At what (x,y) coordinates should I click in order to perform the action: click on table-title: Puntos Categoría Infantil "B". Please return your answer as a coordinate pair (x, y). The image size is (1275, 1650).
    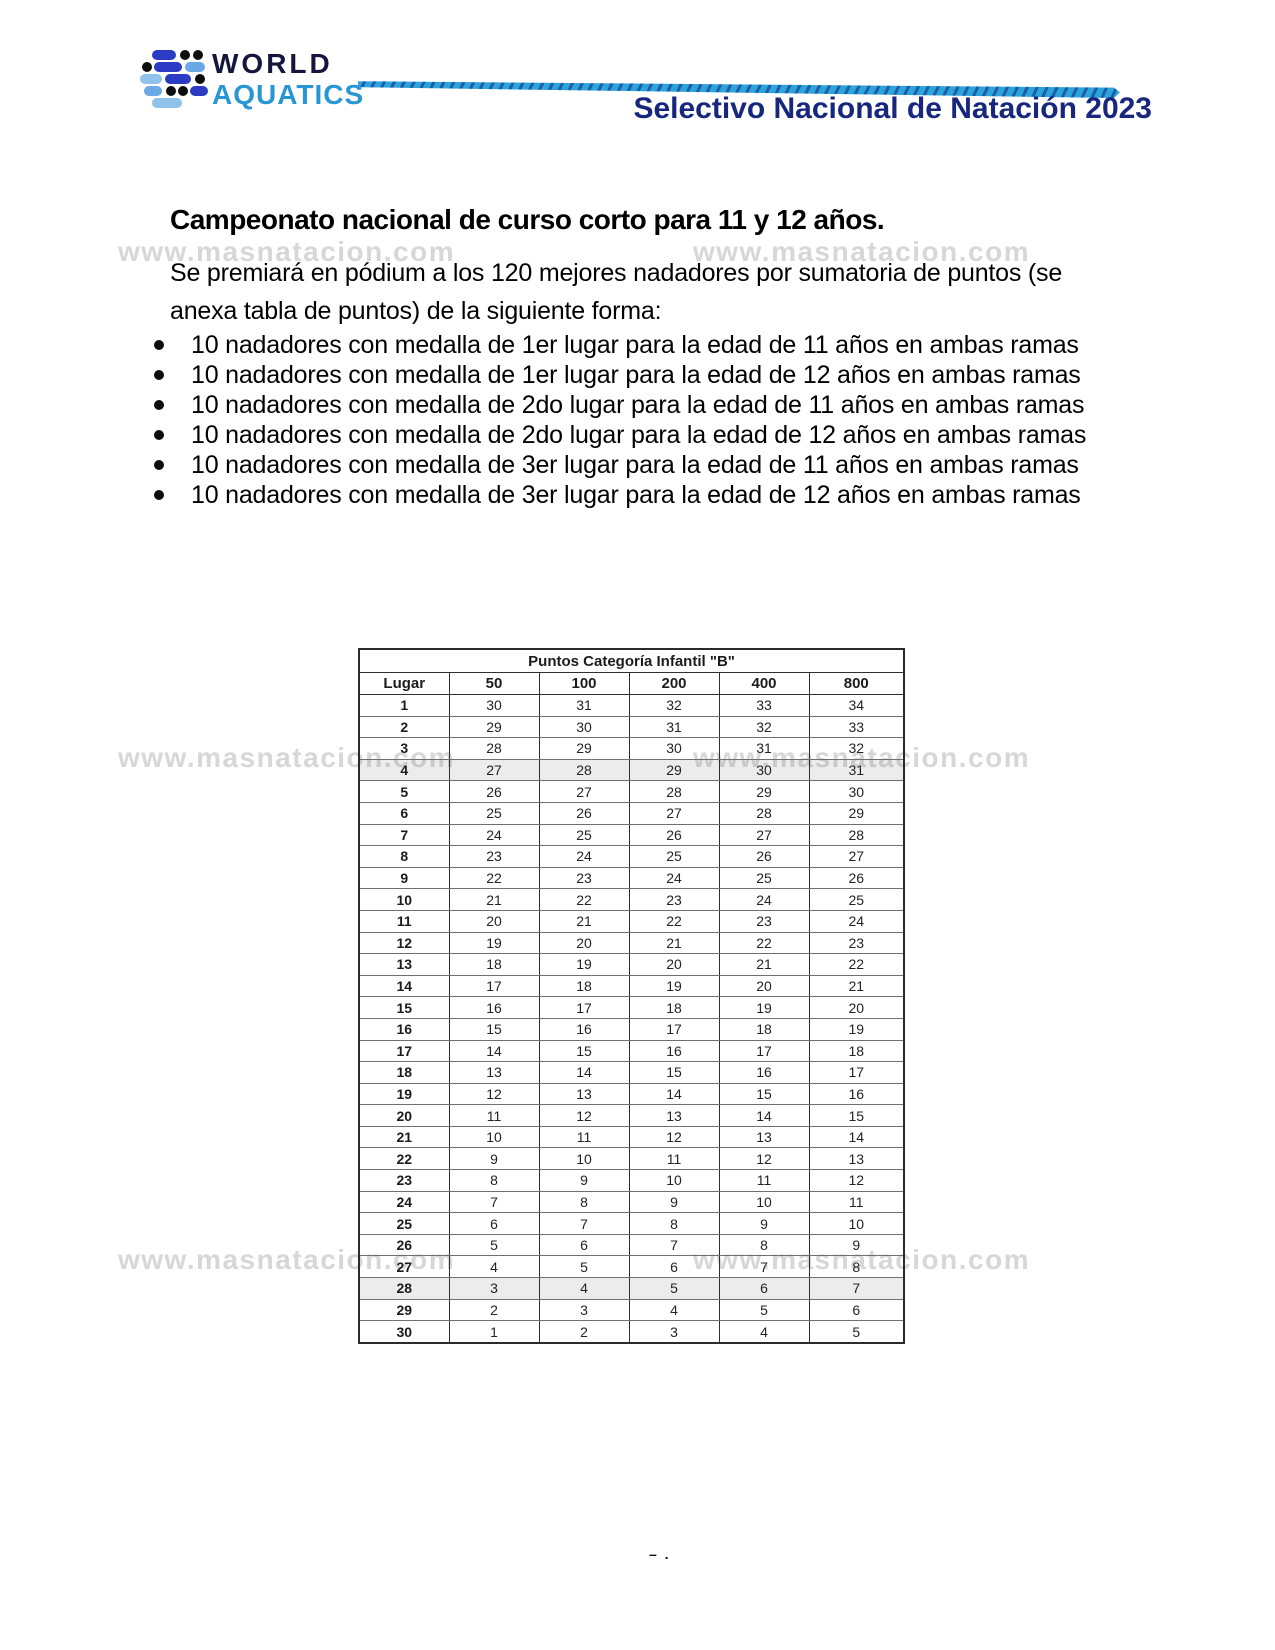
    Looking at the image, I should click on (631, 660).